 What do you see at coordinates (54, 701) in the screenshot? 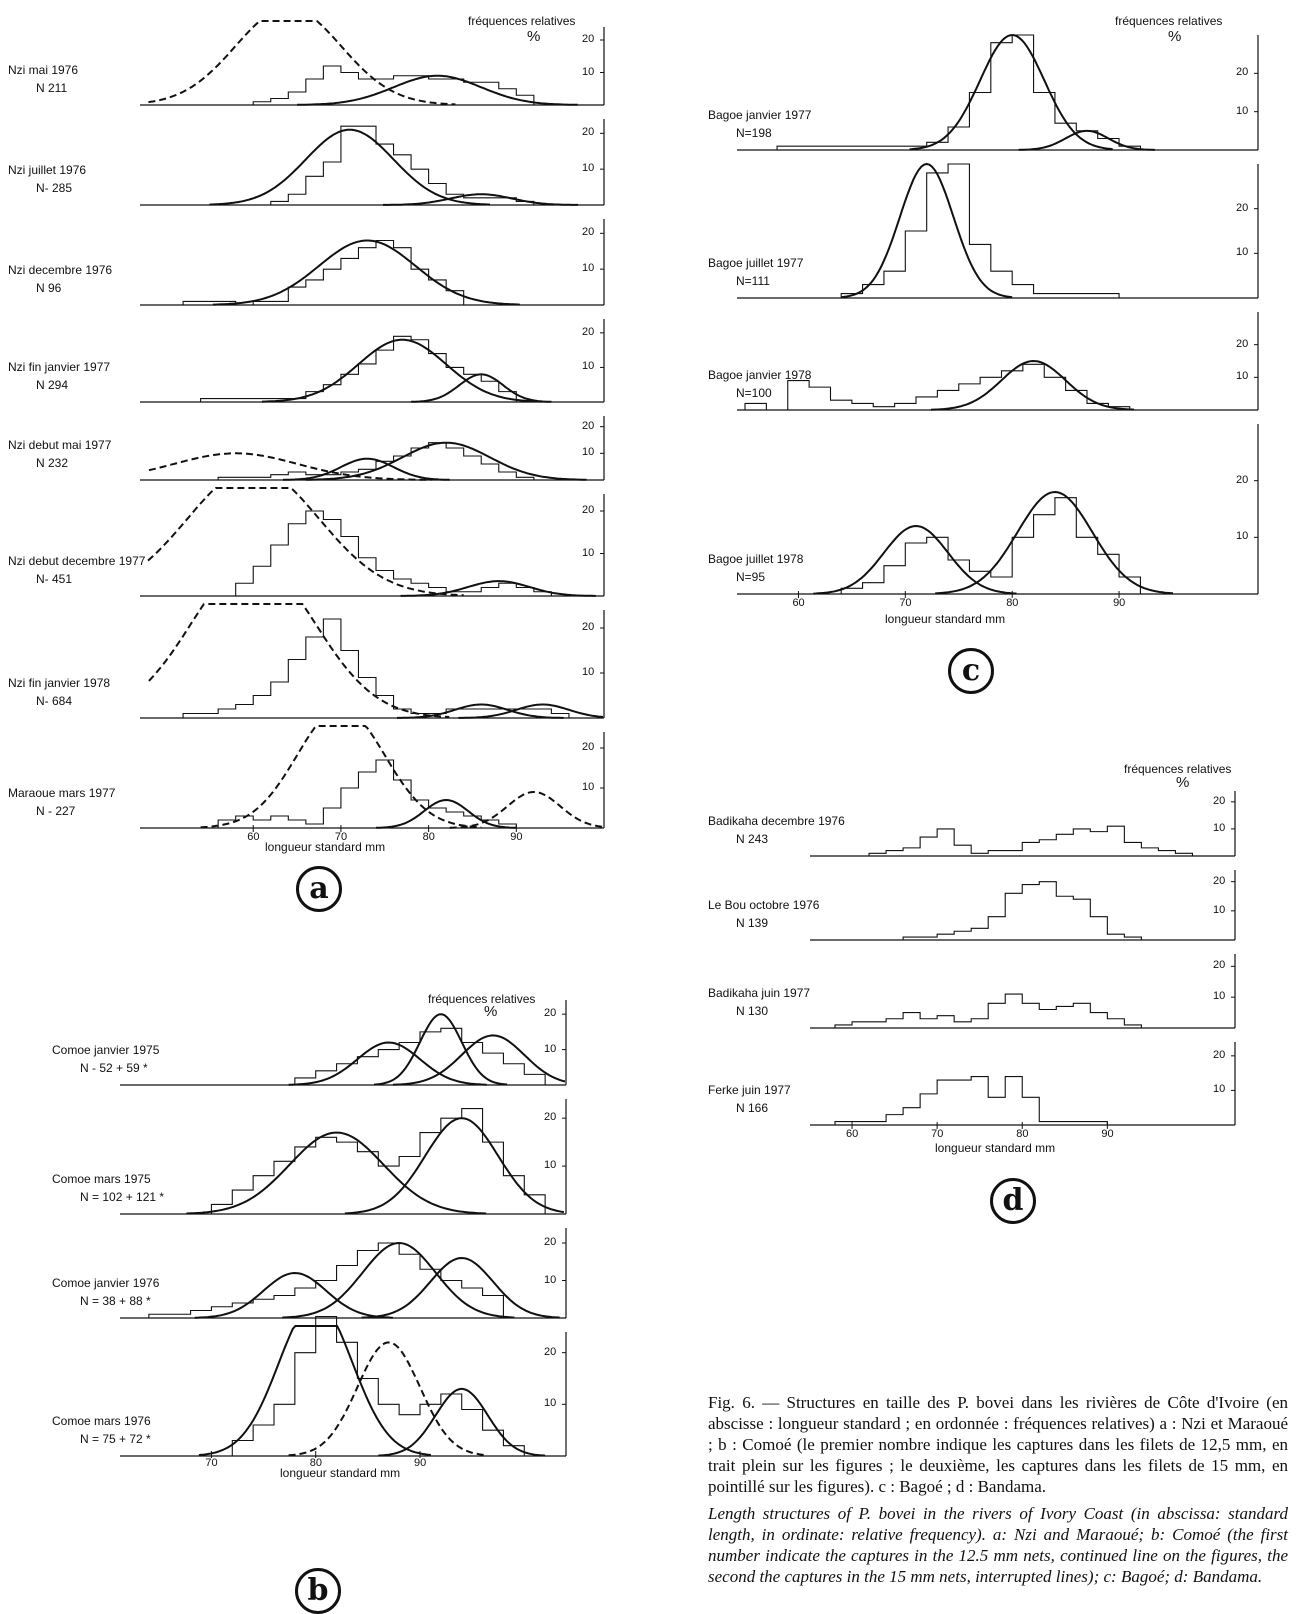
I see `subplot-n: N- 684` at bounding box center [54, 701].